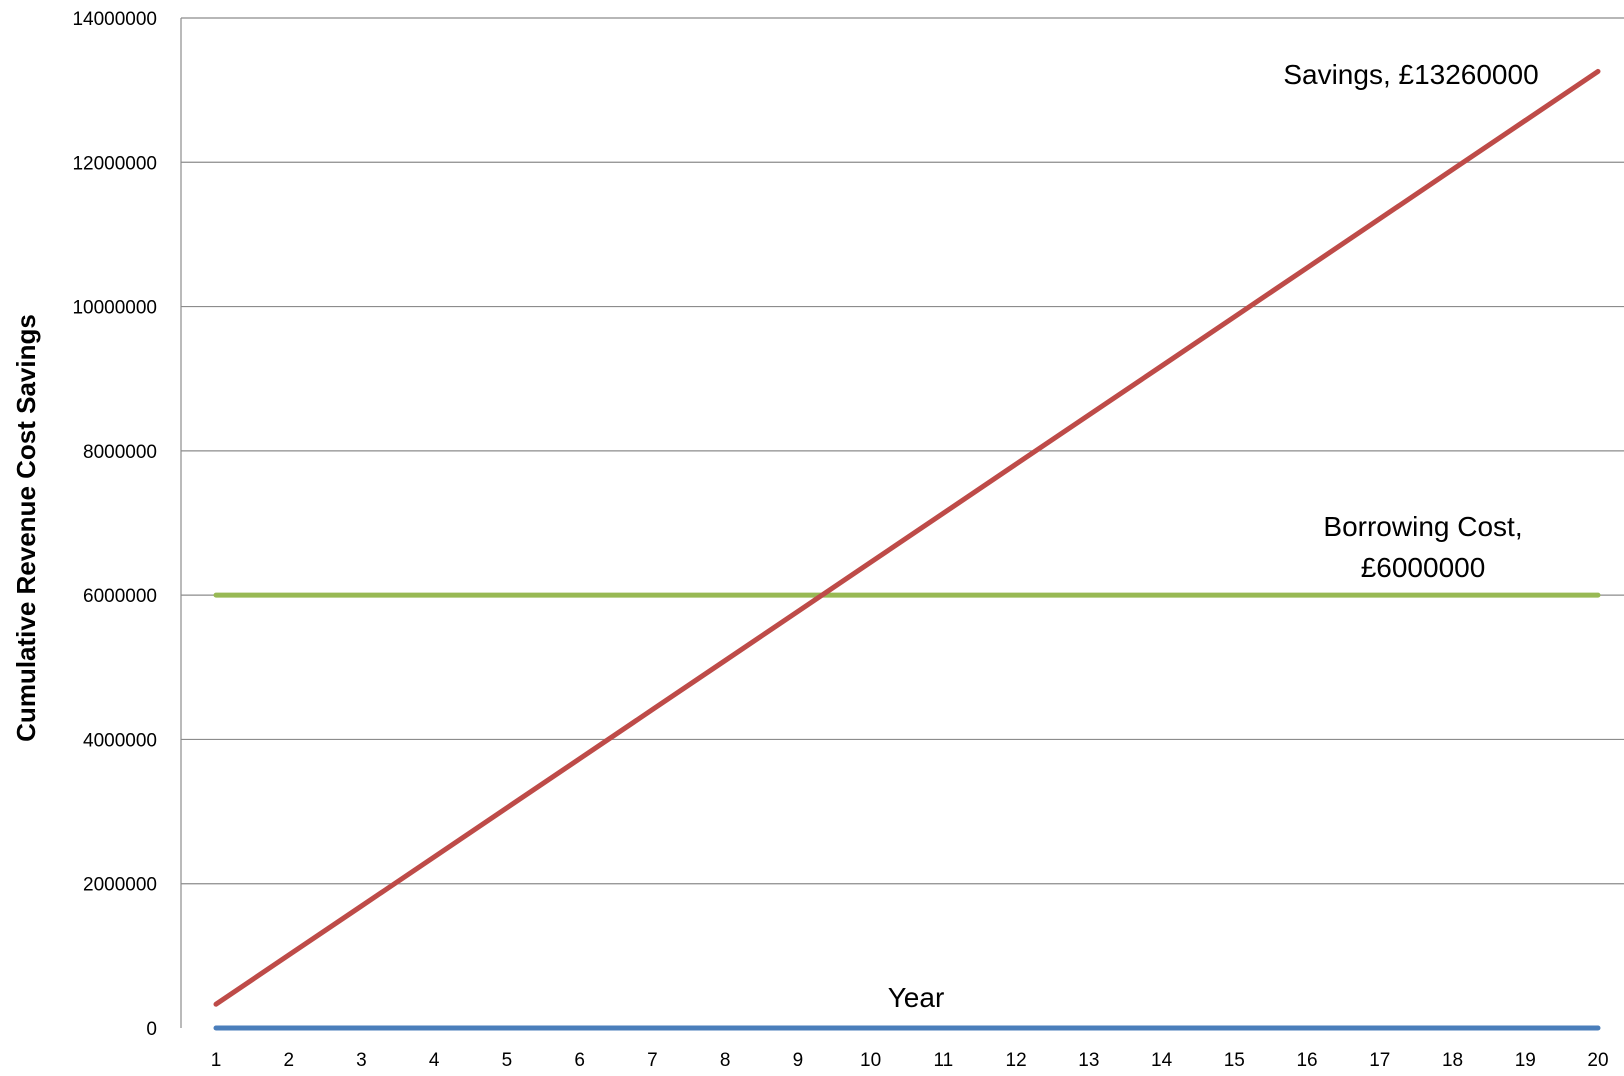 The image size is (1624, 1076). I want to click on x-tick-label: 15, so click(1234, 1060).